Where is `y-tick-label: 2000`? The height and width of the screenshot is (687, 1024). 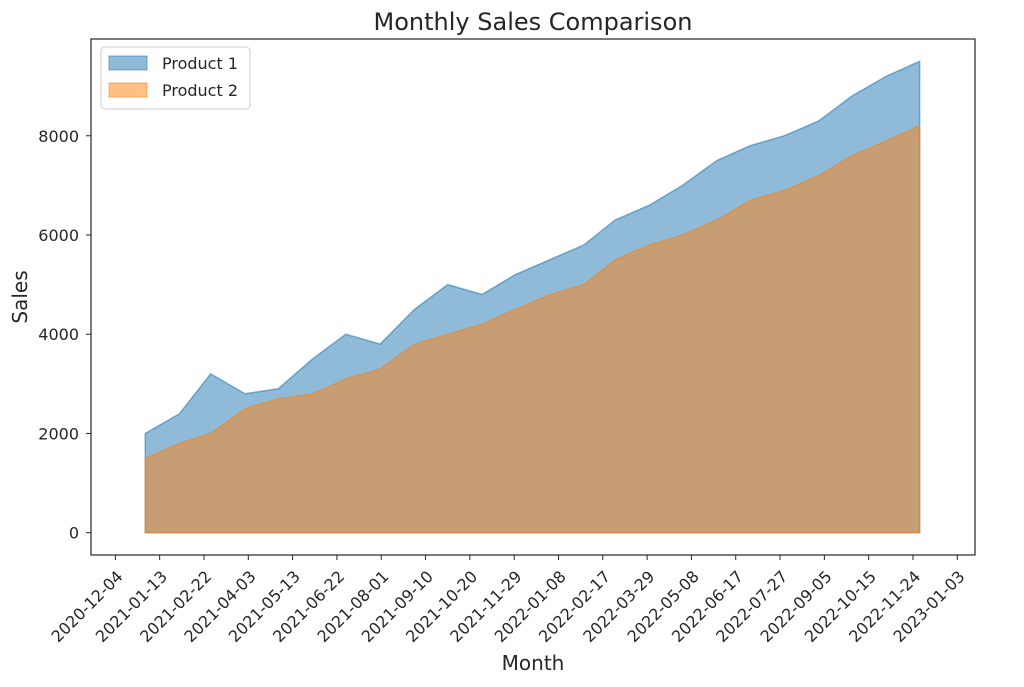
y-tick-label: 2000 is located at coordinates (58, 433).